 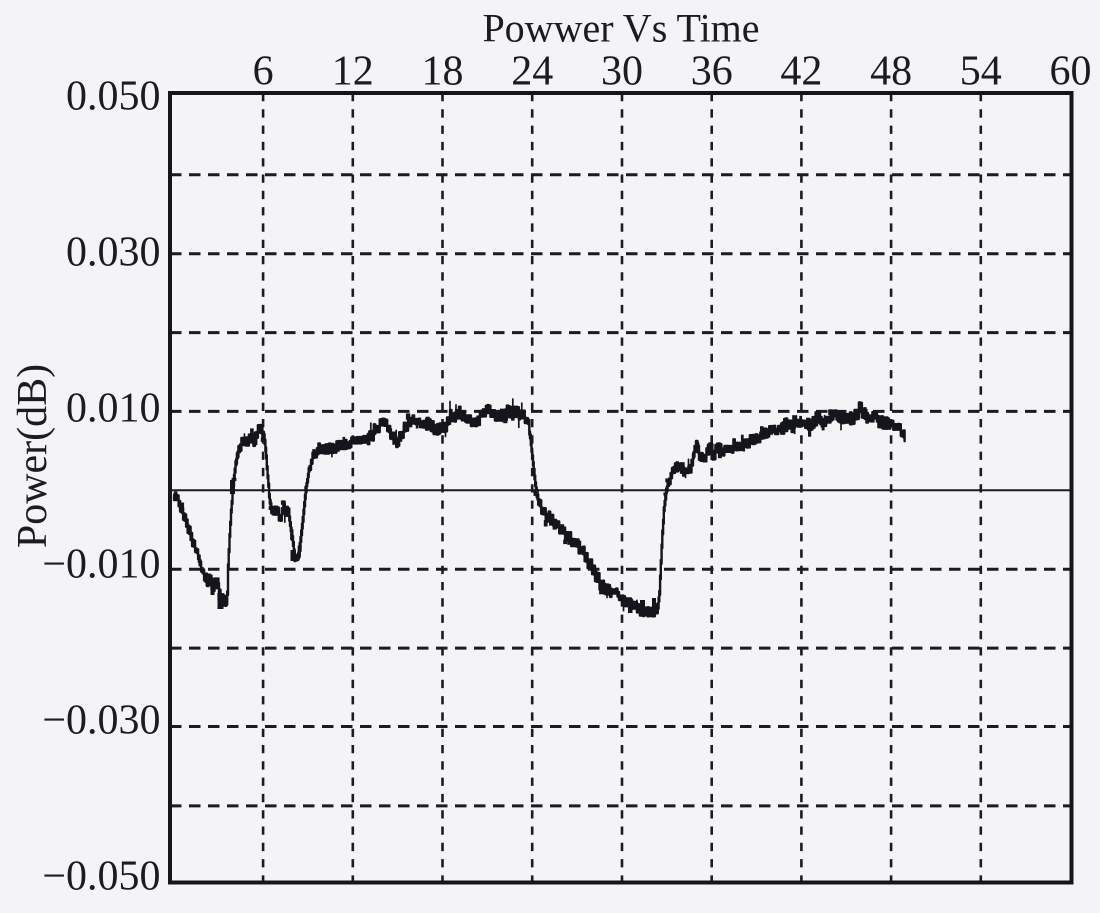 What do you see at coordinates (353, 72) in the screenshot?
I see `svg-text: 12` at bounding box center [353, 72].